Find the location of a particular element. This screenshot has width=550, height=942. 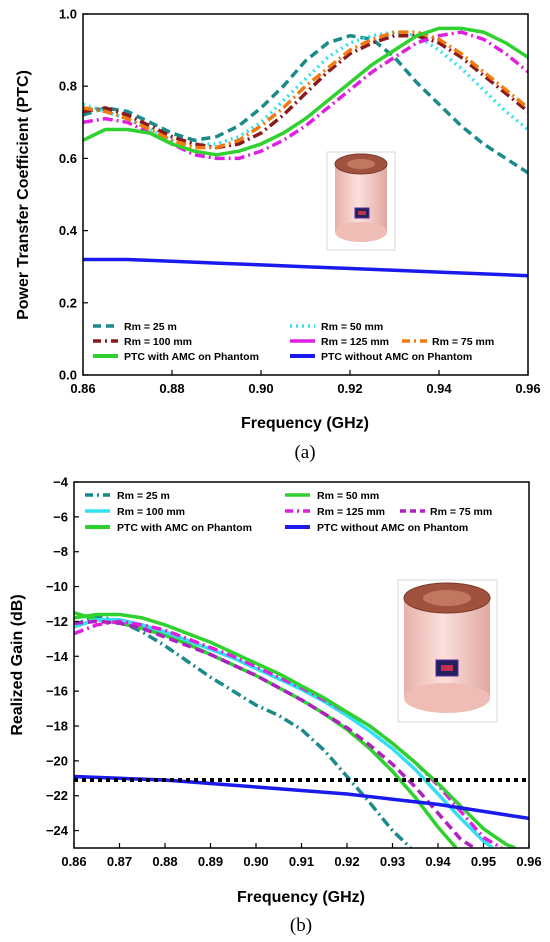

chart-b-xlabel: Frequency (GHz) is located at coordinates (301, 897).